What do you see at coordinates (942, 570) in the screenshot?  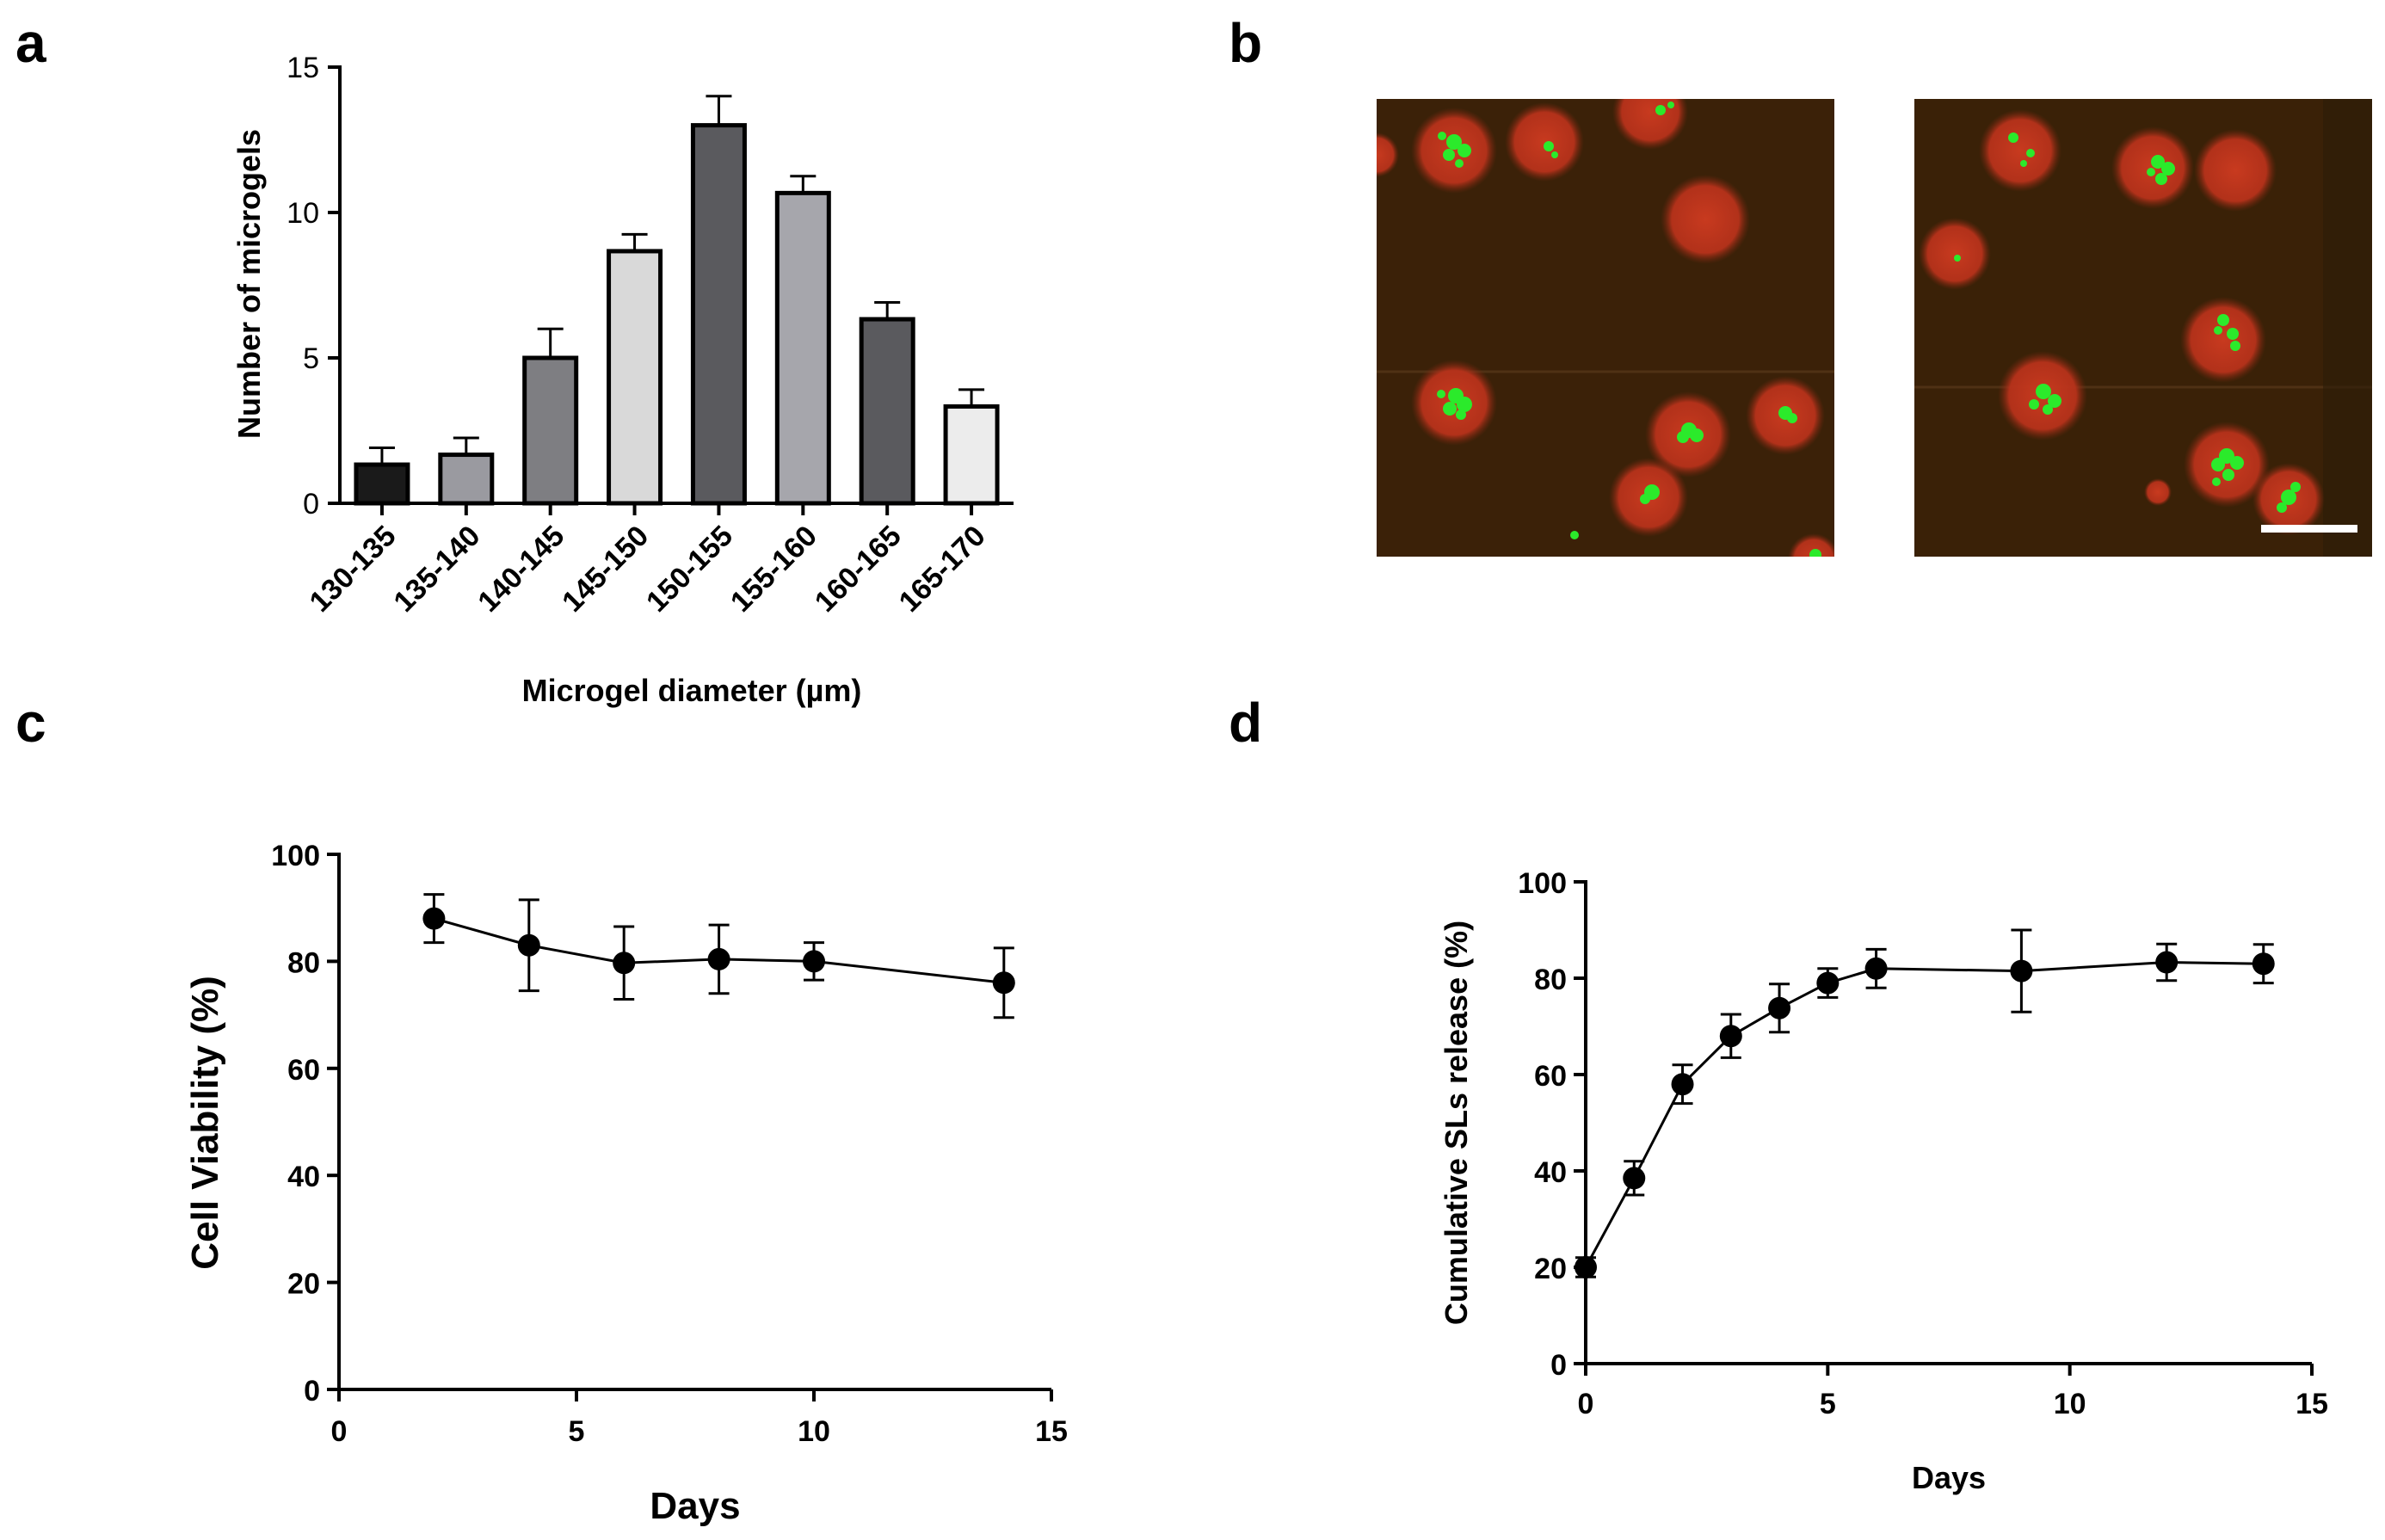 I see `x-tick-label: 165-170` at bounding box center [942, 570].